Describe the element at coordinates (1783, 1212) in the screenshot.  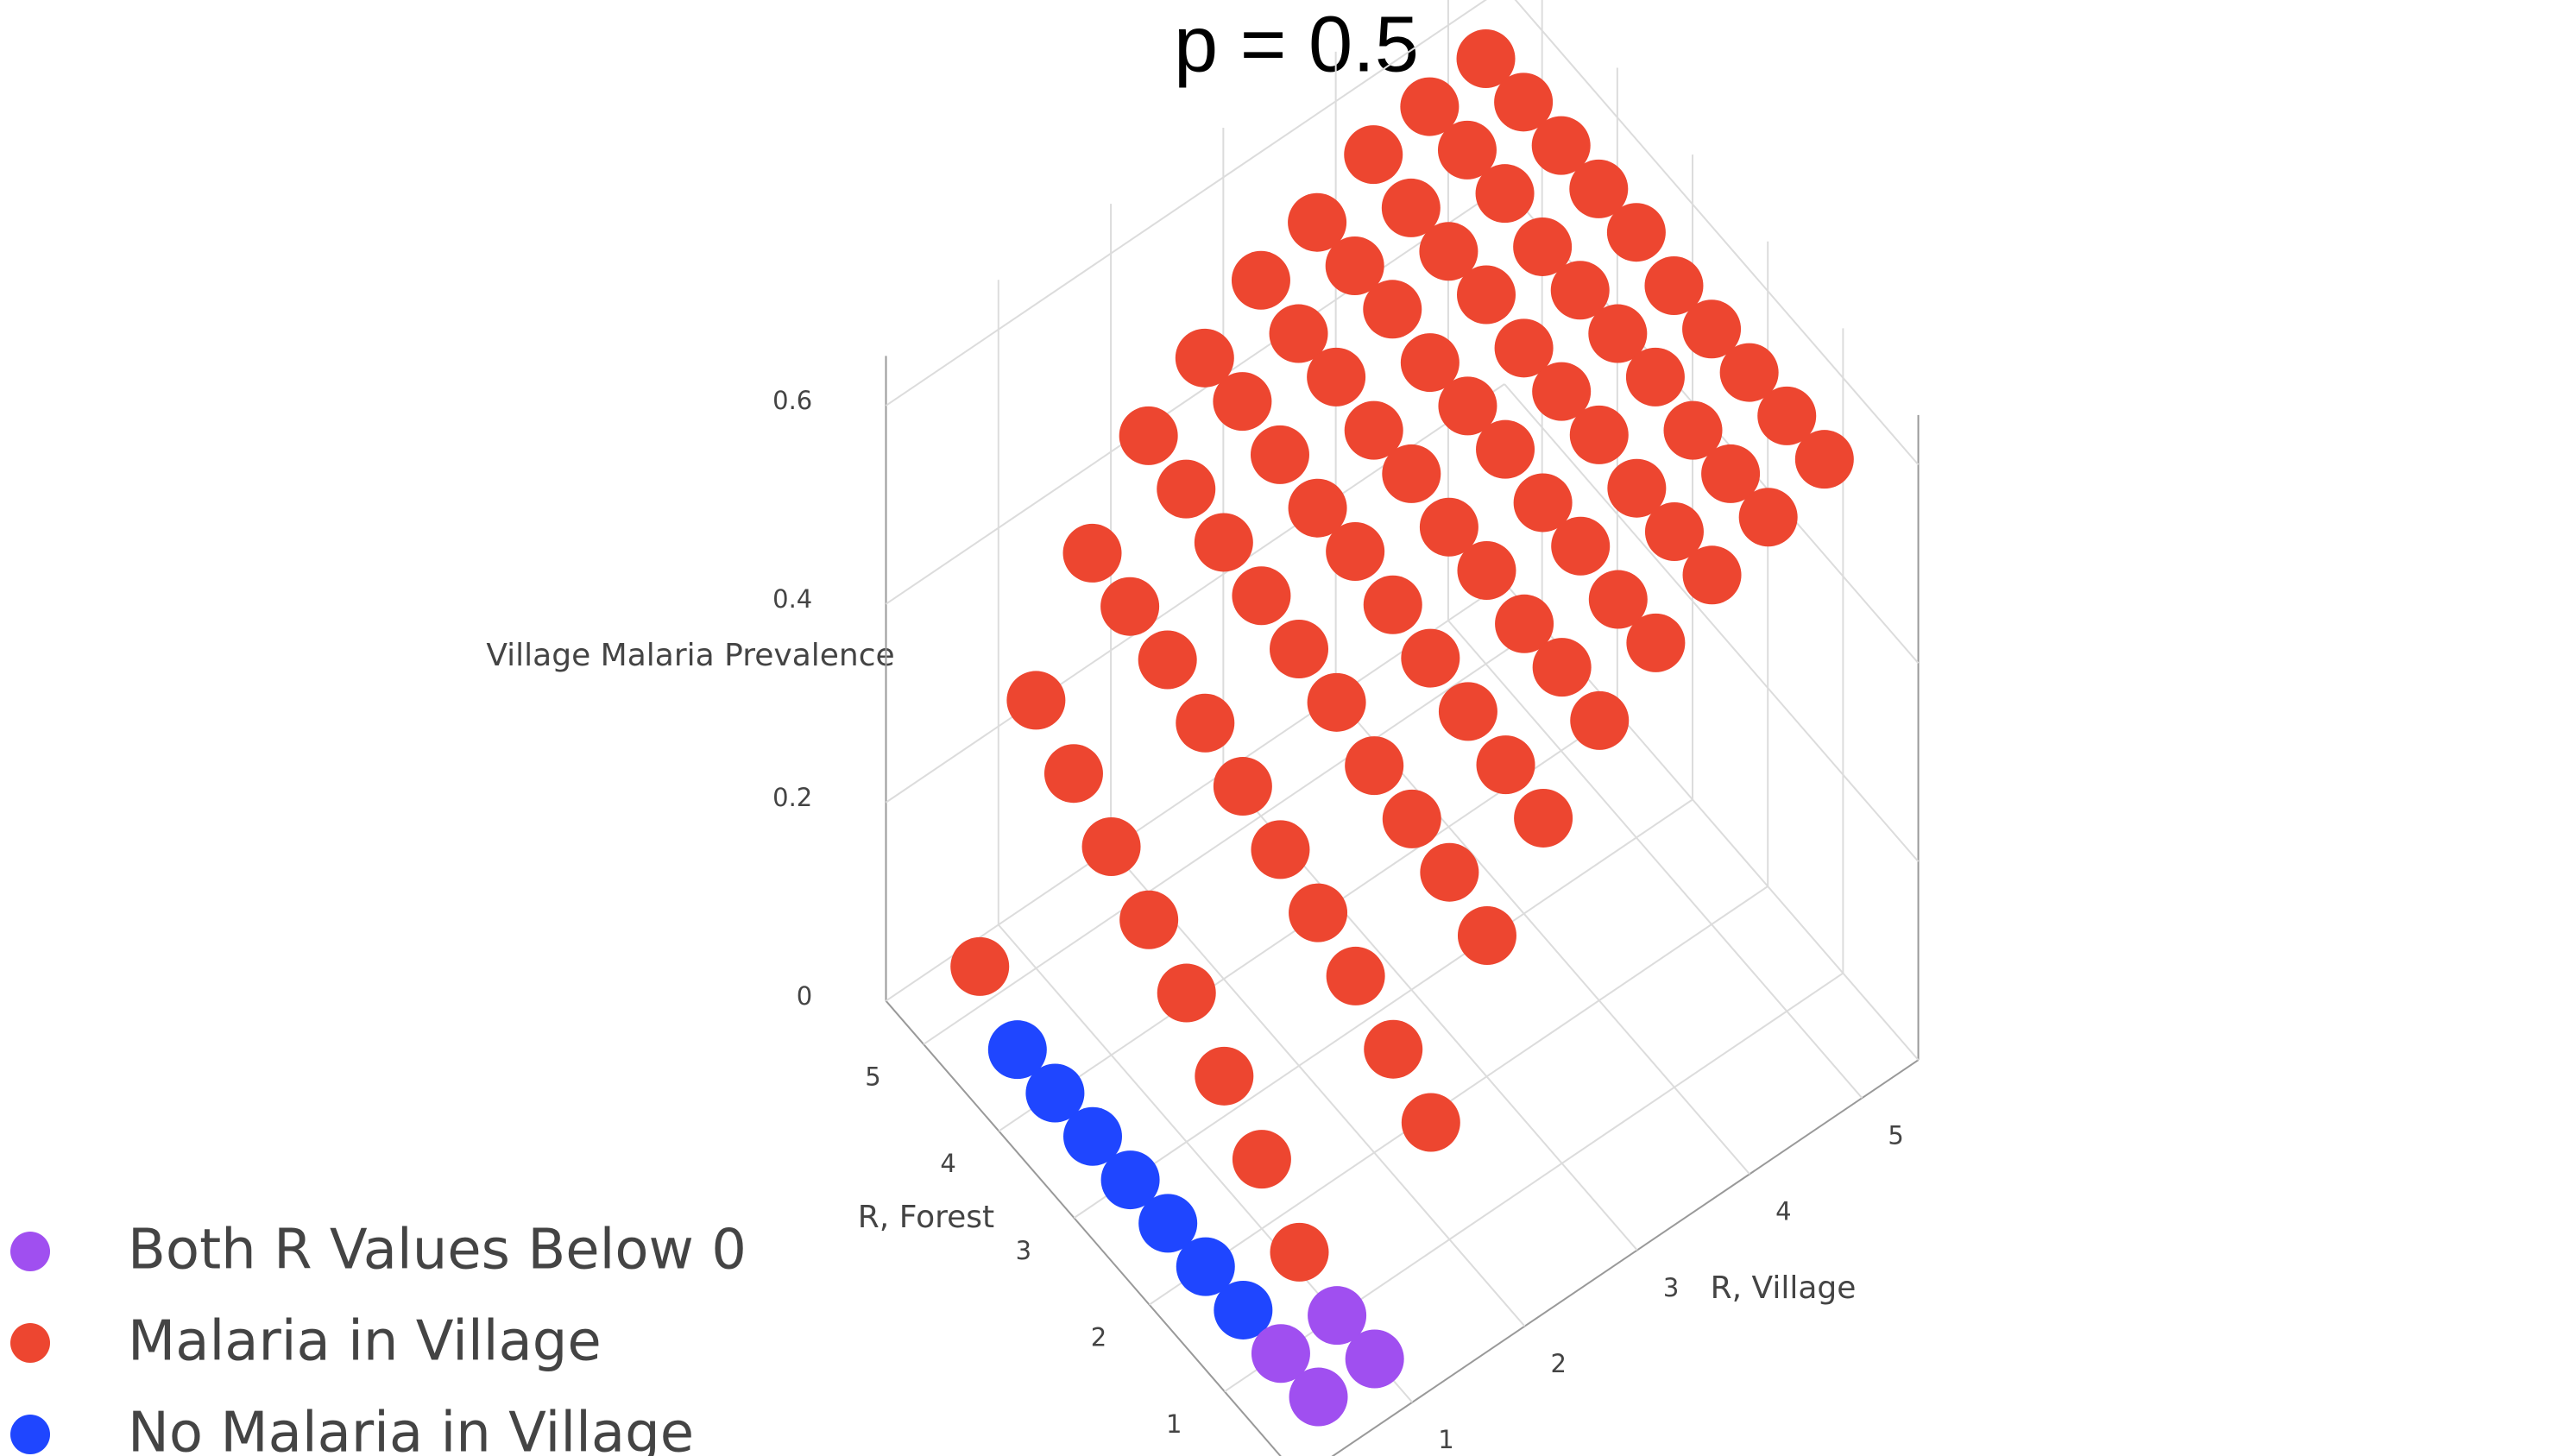
I see `x-tick-label: 4` at that location.